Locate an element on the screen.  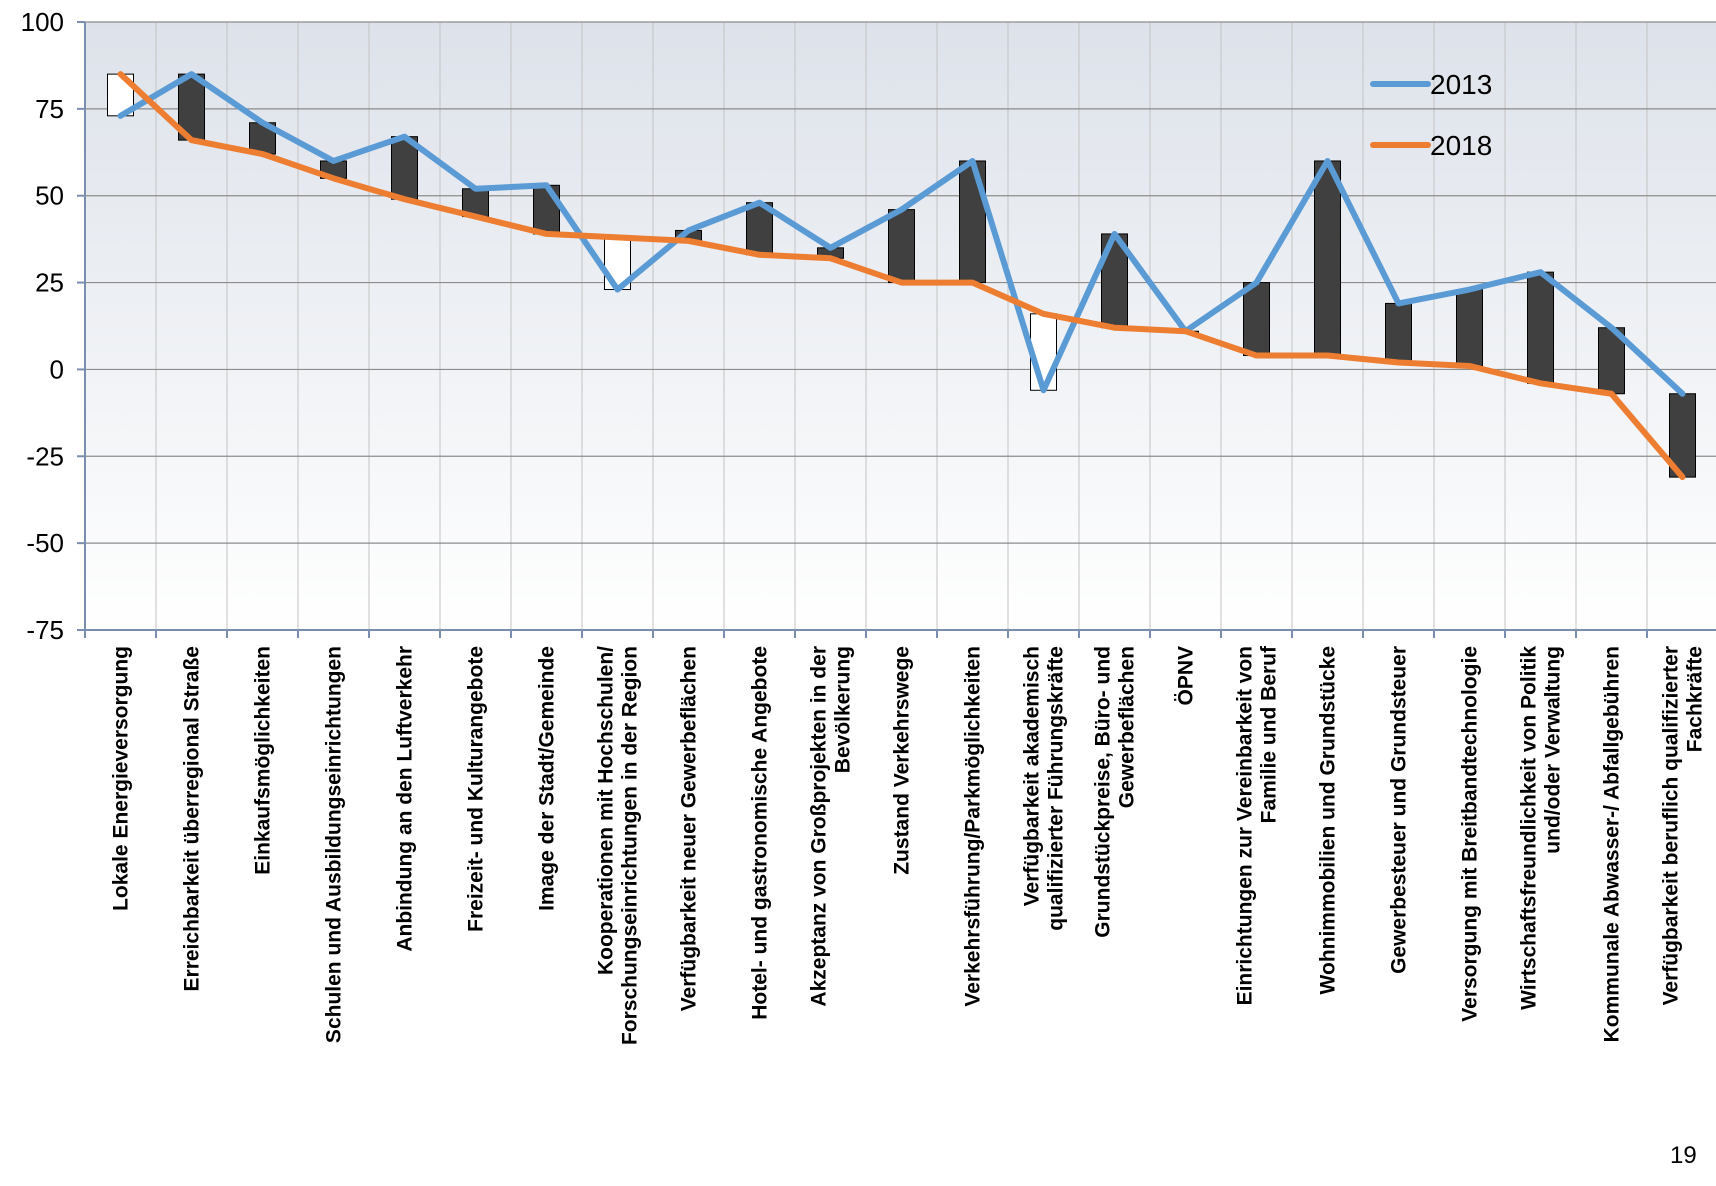
y-tick-label: -75 is located at coordinates (45, 630).